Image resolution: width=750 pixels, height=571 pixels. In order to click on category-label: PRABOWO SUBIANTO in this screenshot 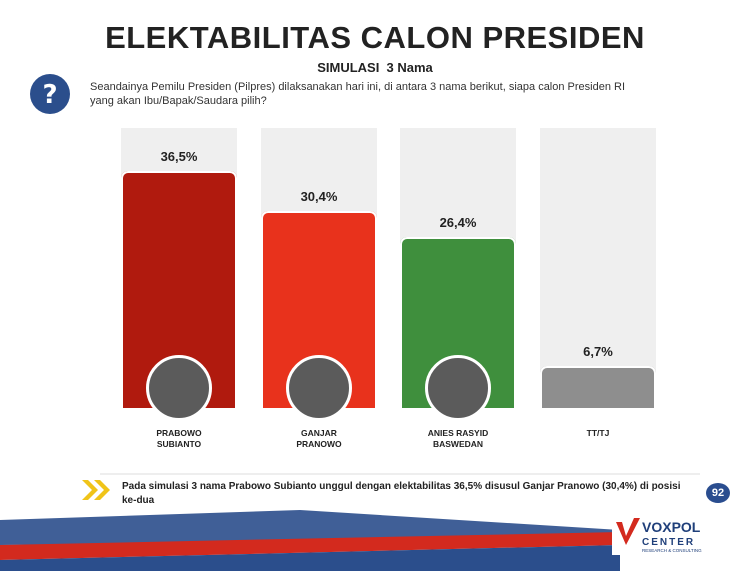, I will do `click(179, 438)`.